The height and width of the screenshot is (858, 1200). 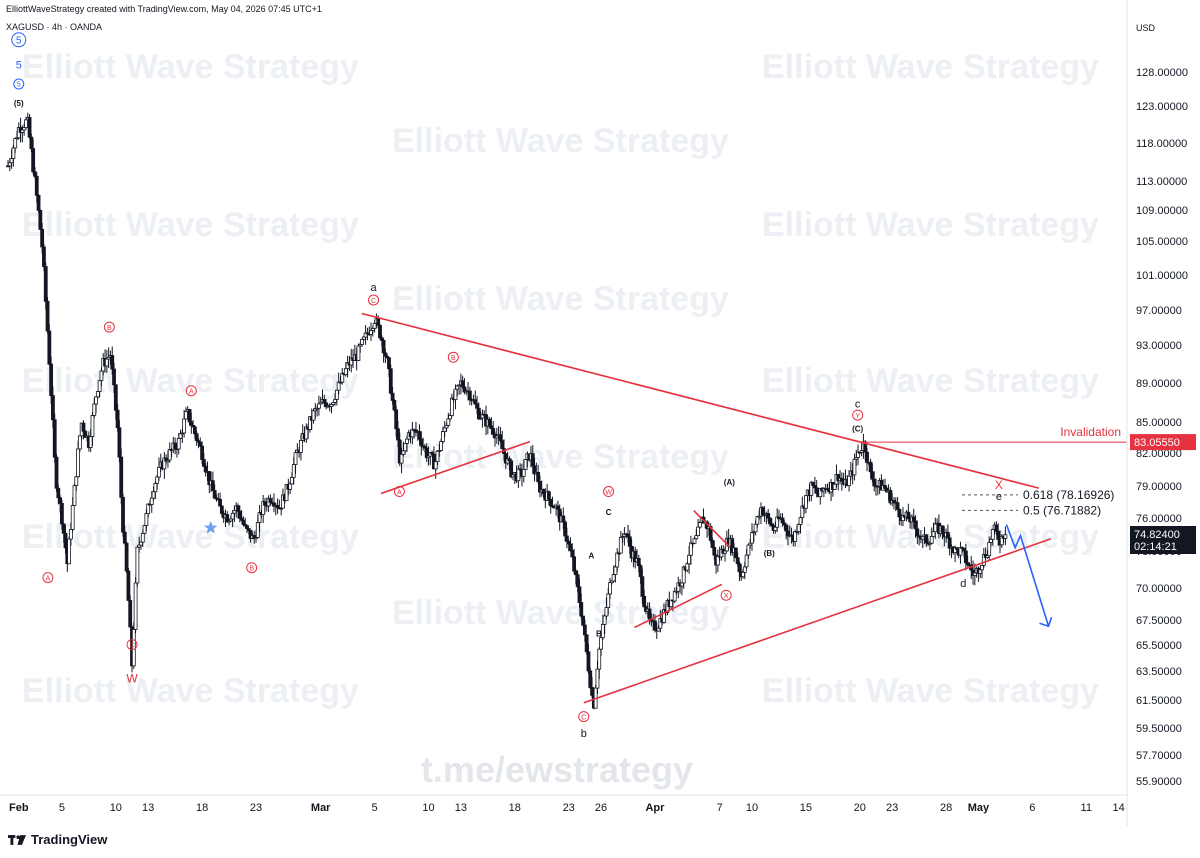 What do you see at coordinates (1162, 276) in the screenshot?
I see `price-tick-label: 101.00000` at bounding box center [1162, 276].